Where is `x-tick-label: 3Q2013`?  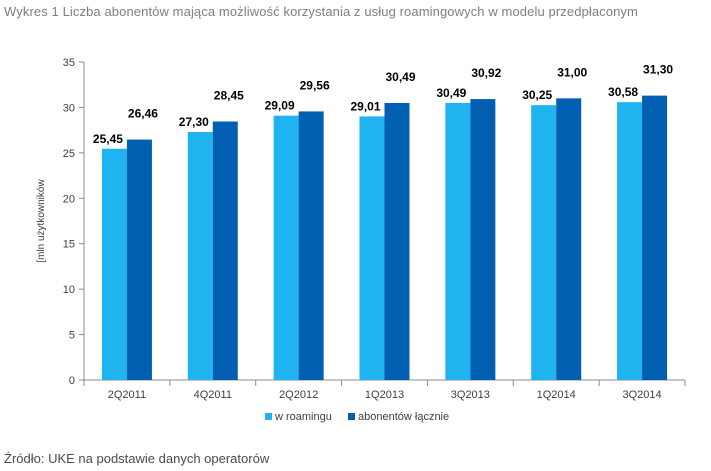
x-tick-label: 3Q2013 is located at coordinates (470, 395).